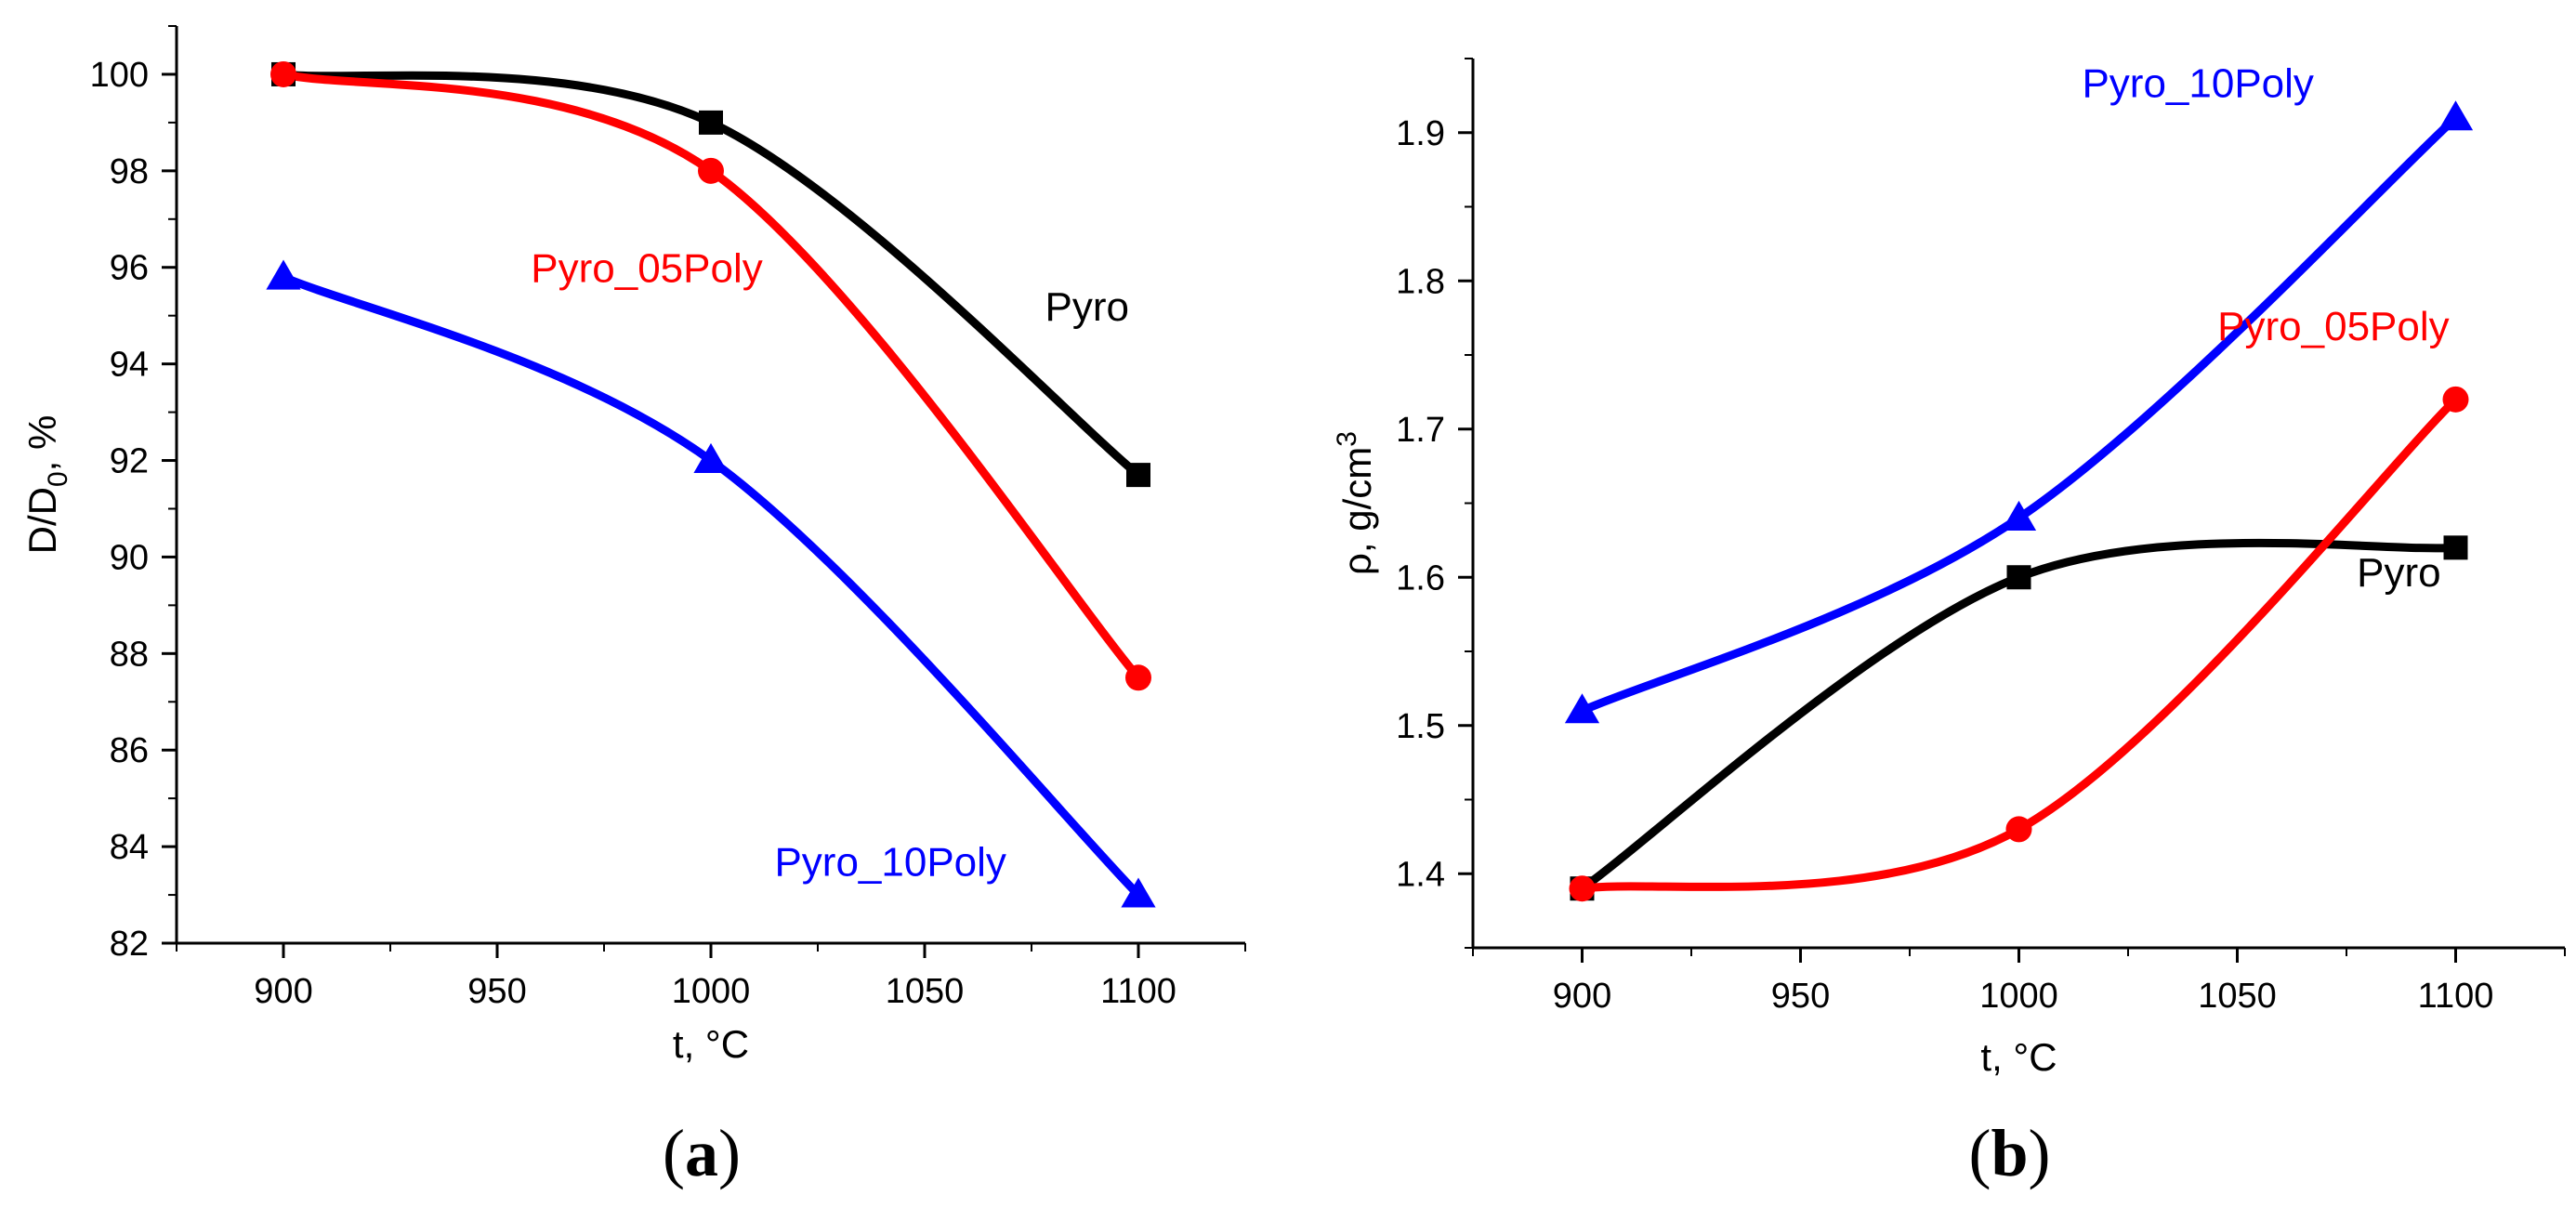 This screenshot has width=2576, height=1208. I want to click on panel-b-y-tick-label: 1.7, so click(1420, 430).